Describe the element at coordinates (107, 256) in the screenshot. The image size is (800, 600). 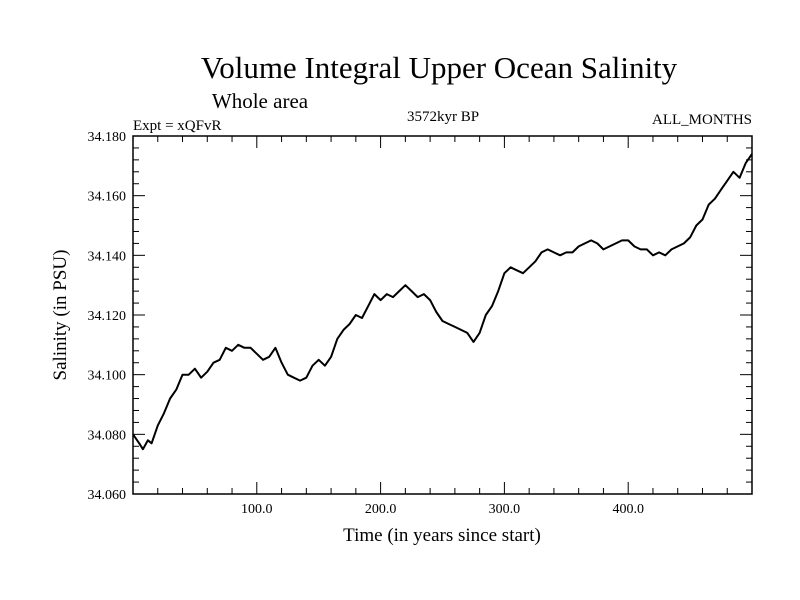
I see `y-tick-label: 34.140` at that location.